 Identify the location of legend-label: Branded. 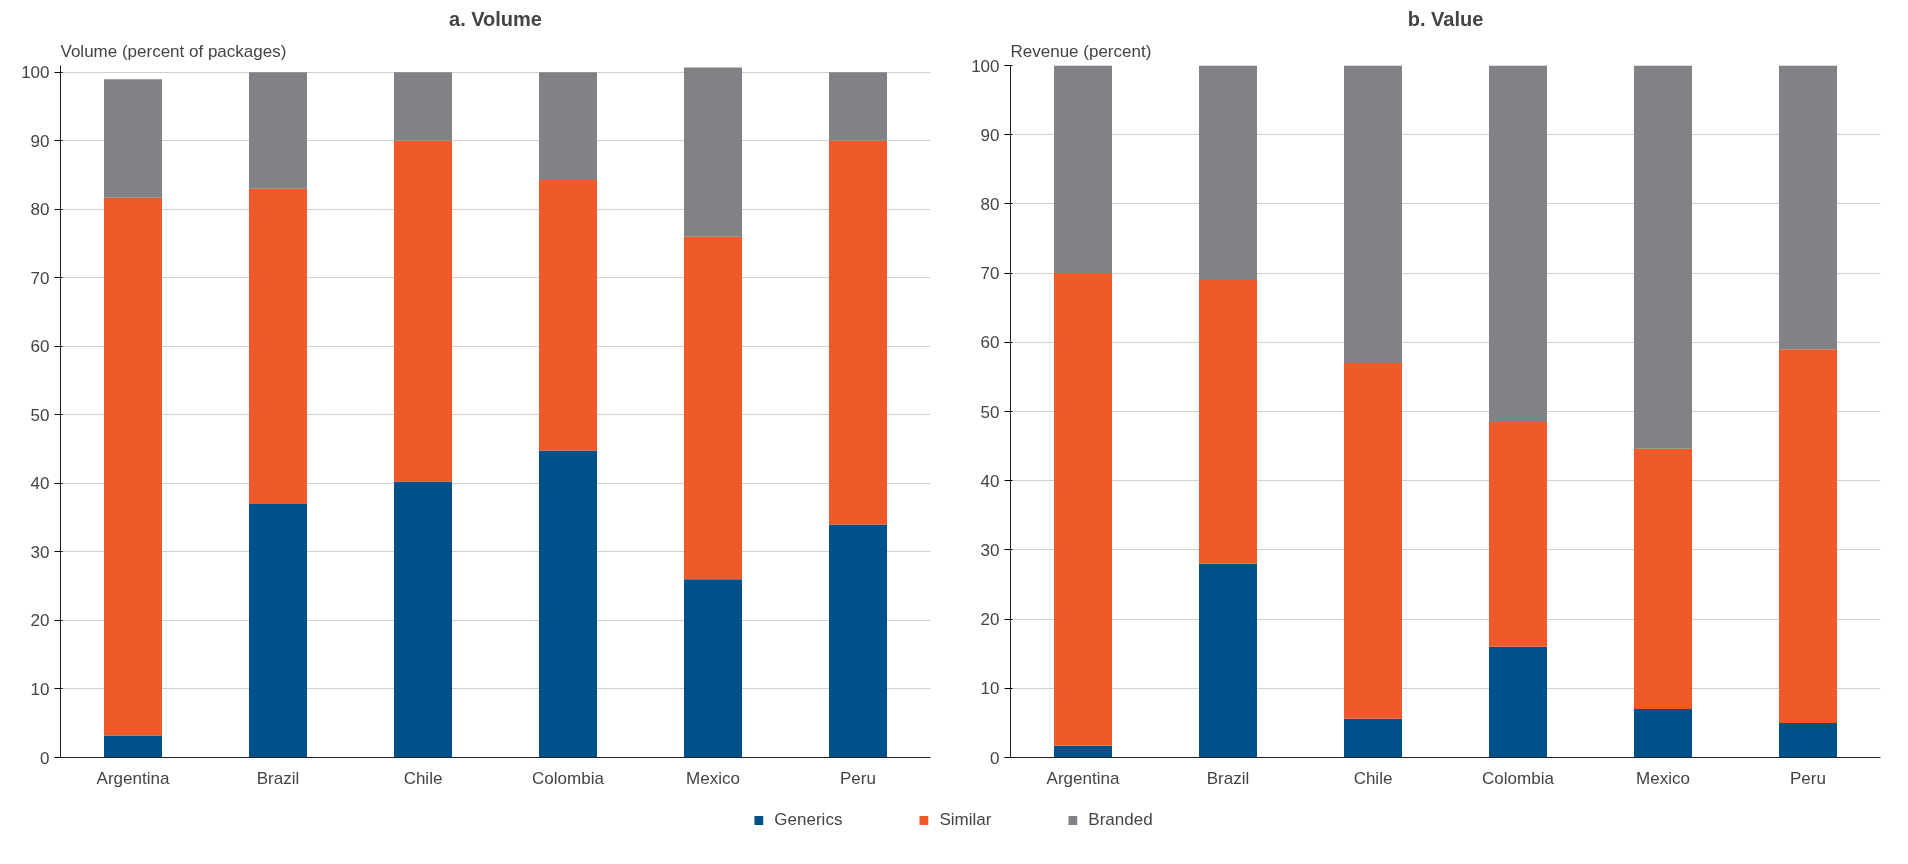
(1120, 820).